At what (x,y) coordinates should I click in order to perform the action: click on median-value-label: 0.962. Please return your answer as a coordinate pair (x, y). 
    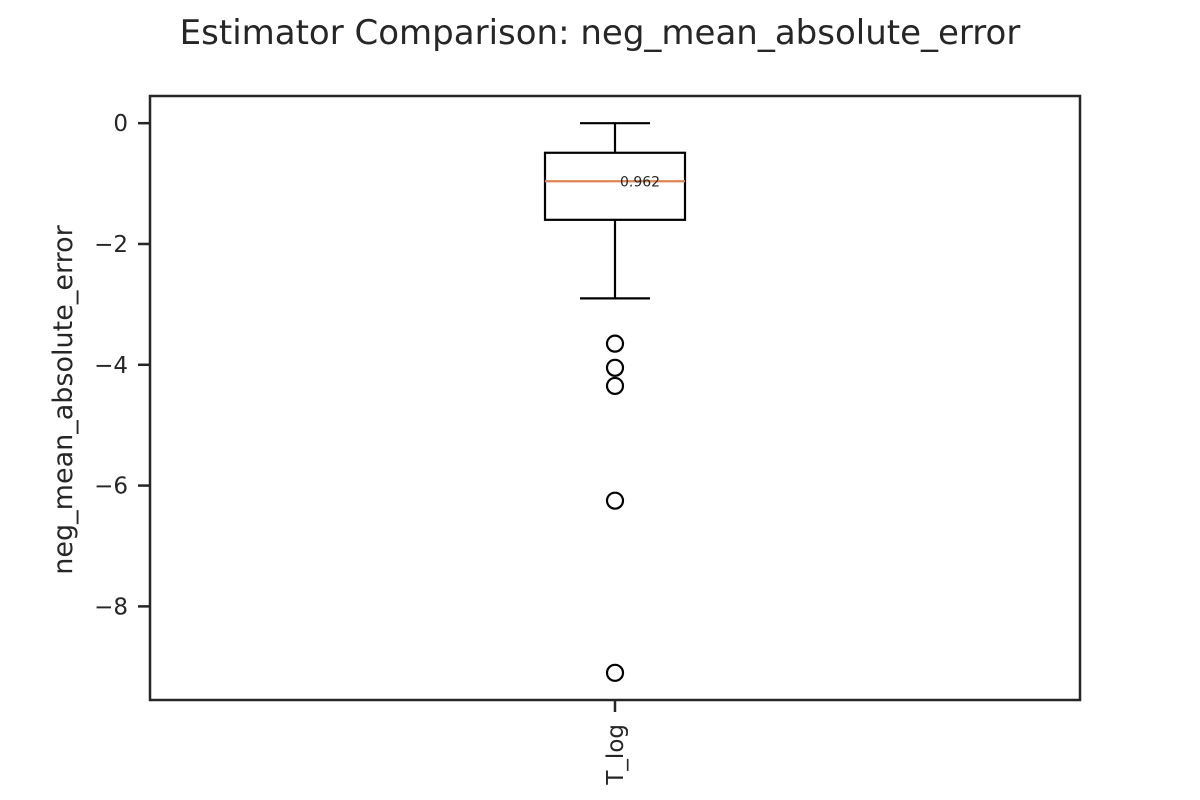
    Looking at the image, I should click on (640, 182).